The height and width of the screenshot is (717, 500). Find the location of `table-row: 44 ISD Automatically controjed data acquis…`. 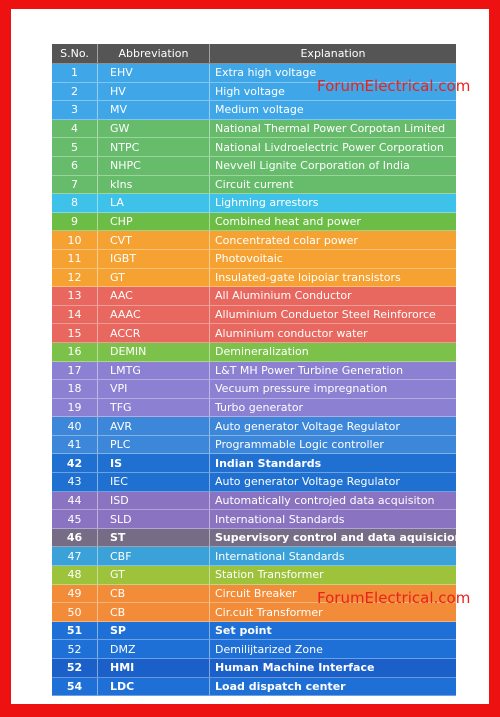

table-row: 44 ISD Automatically controjed data acquis… is located at coordinates (254, 501).